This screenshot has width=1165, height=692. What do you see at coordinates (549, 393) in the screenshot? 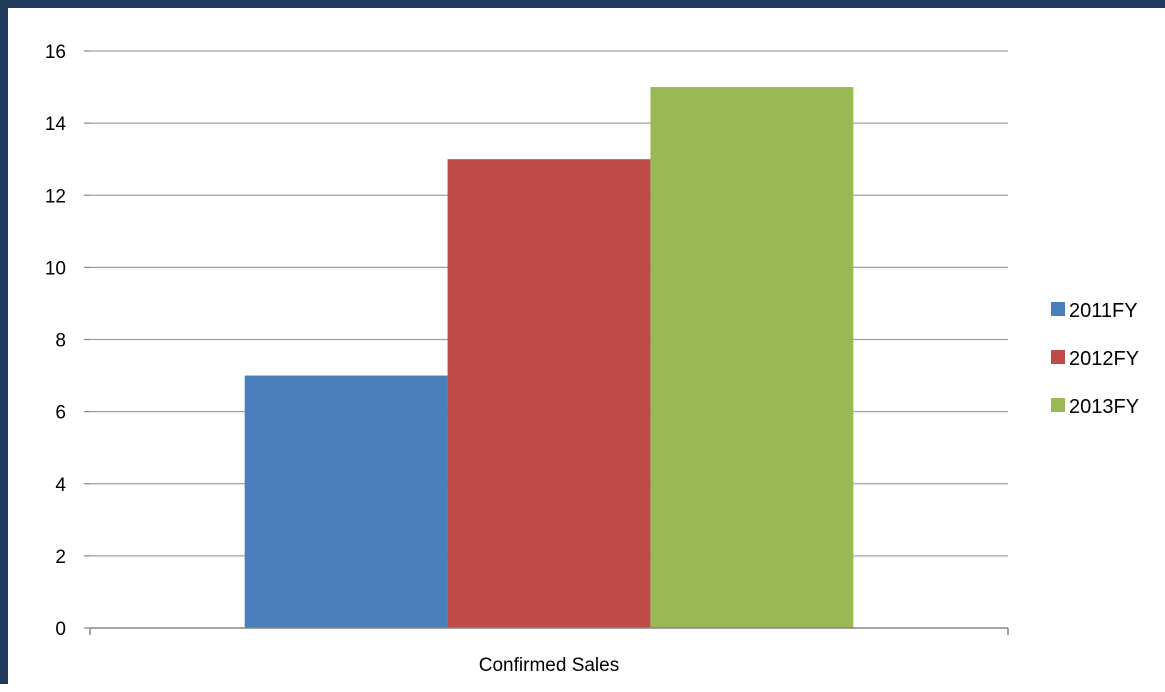
I see `bar-2012FY` at bounding box center [549, 393].